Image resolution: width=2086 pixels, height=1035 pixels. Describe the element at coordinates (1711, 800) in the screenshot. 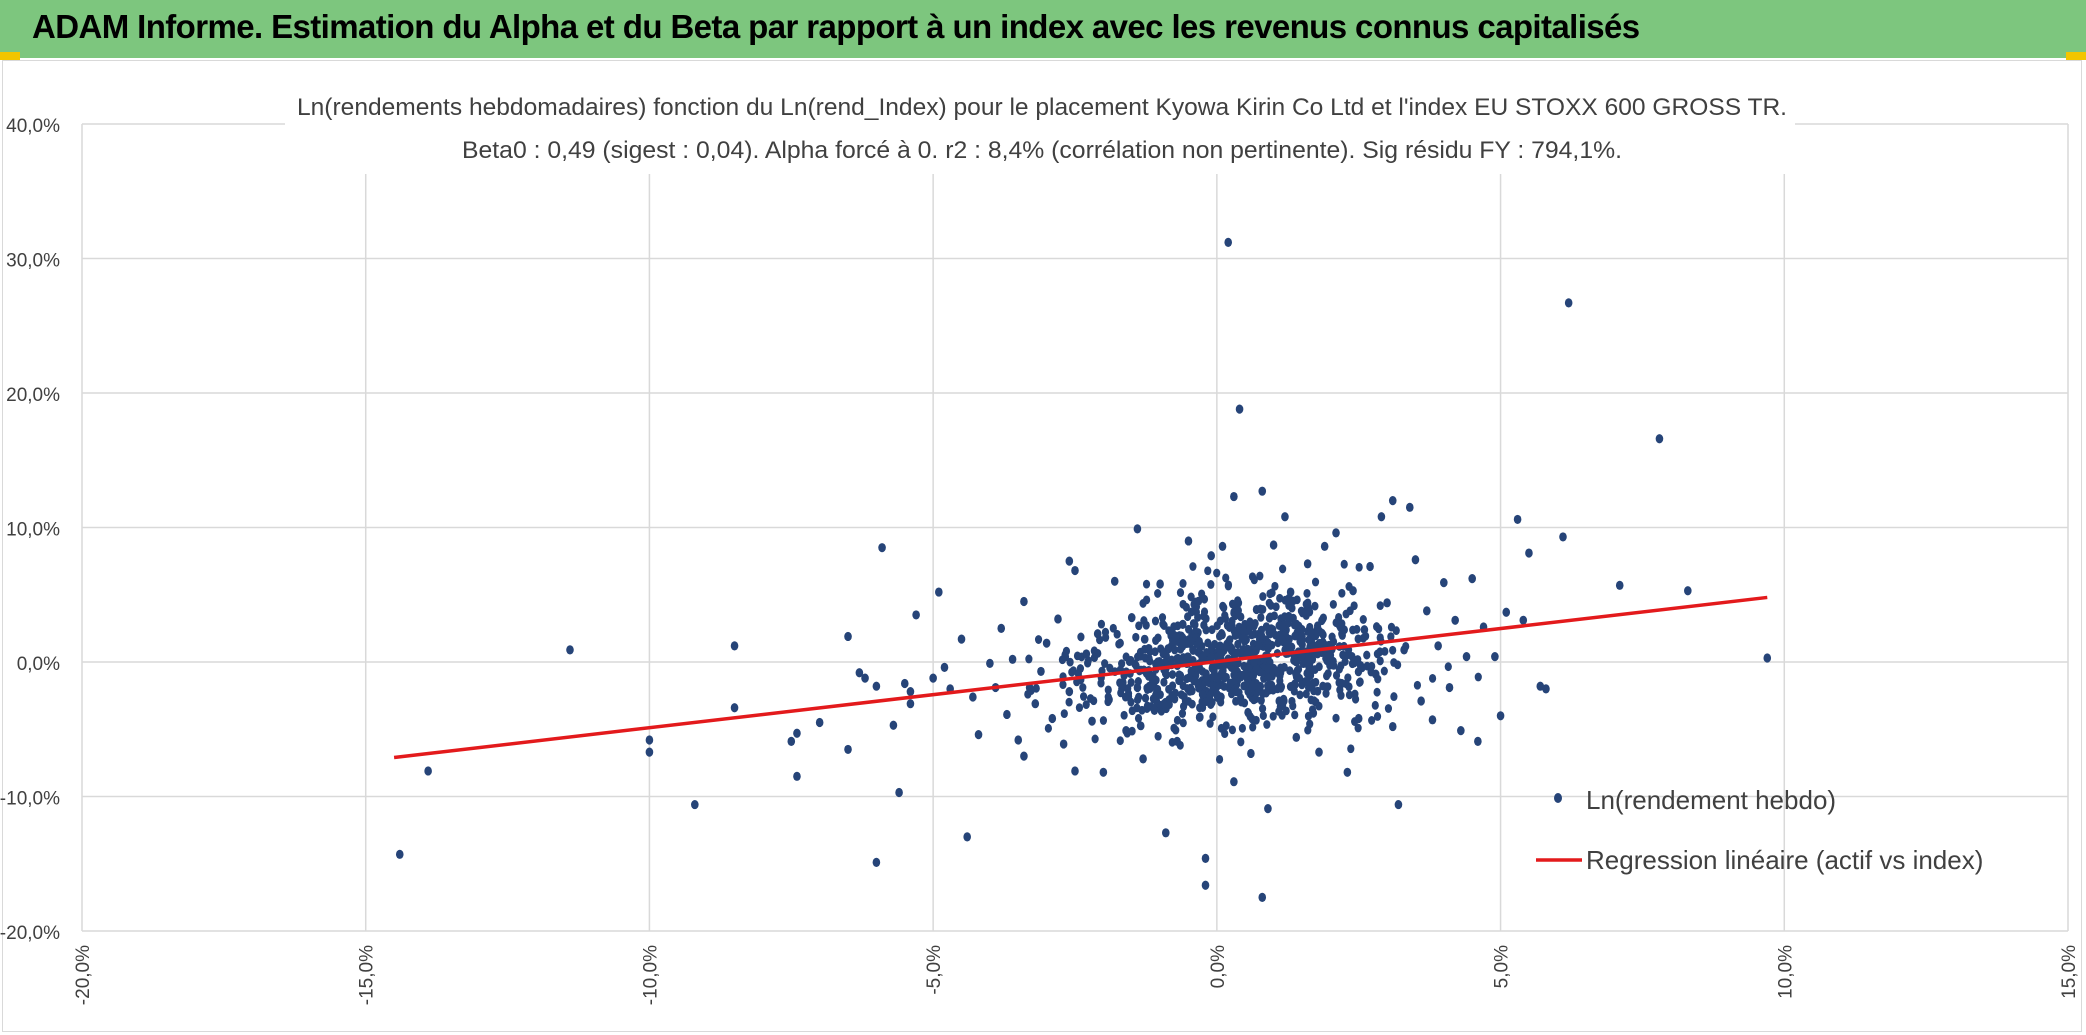

I see `legend-label-points: Ln(rendement hebdo)` at that location.